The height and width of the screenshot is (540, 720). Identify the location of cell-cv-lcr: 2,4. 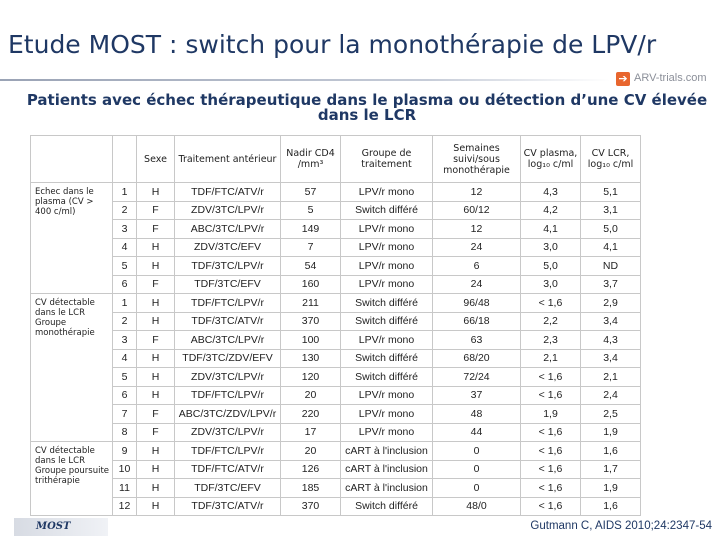
(610, 395).